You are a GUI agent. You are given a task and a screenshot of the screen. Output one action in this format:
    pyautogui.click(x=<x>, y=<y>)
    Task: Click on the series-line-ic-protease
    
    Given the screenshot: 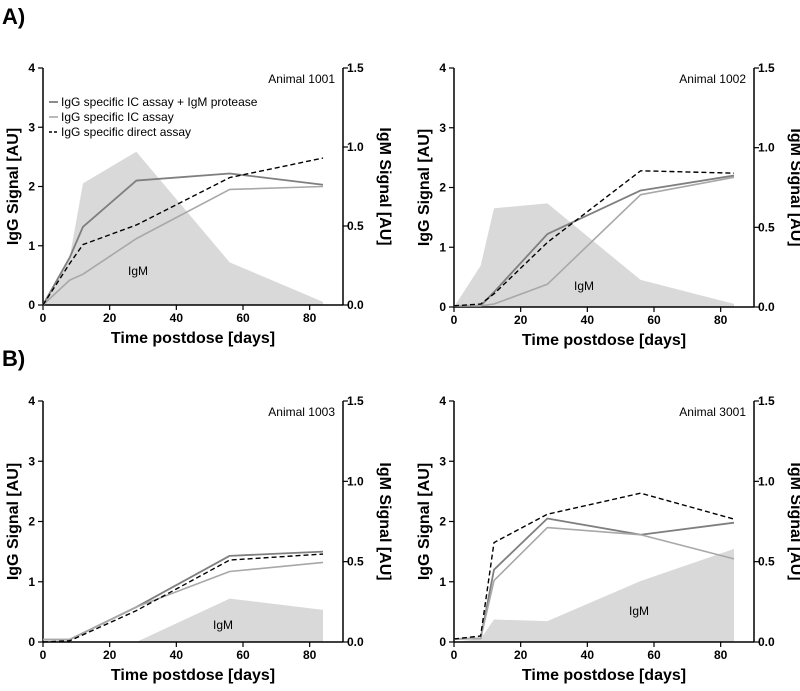 What is the action you would take?
    pyautogui.click(x=183, y=239)
    